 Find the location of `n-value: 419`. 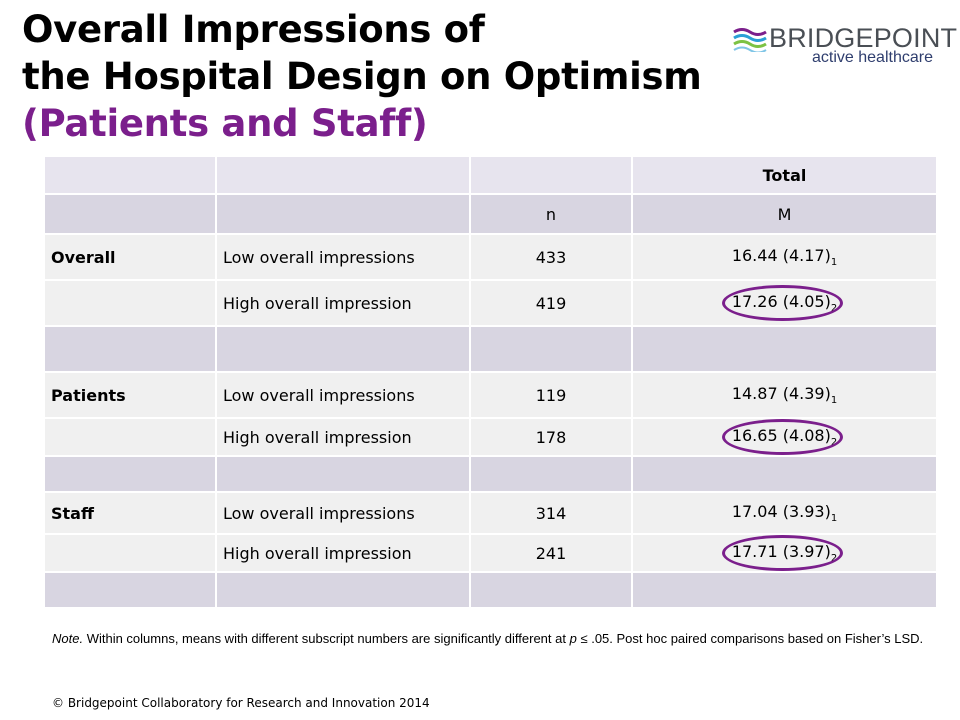

n-value: 419 is located at coordinates (551, 303).